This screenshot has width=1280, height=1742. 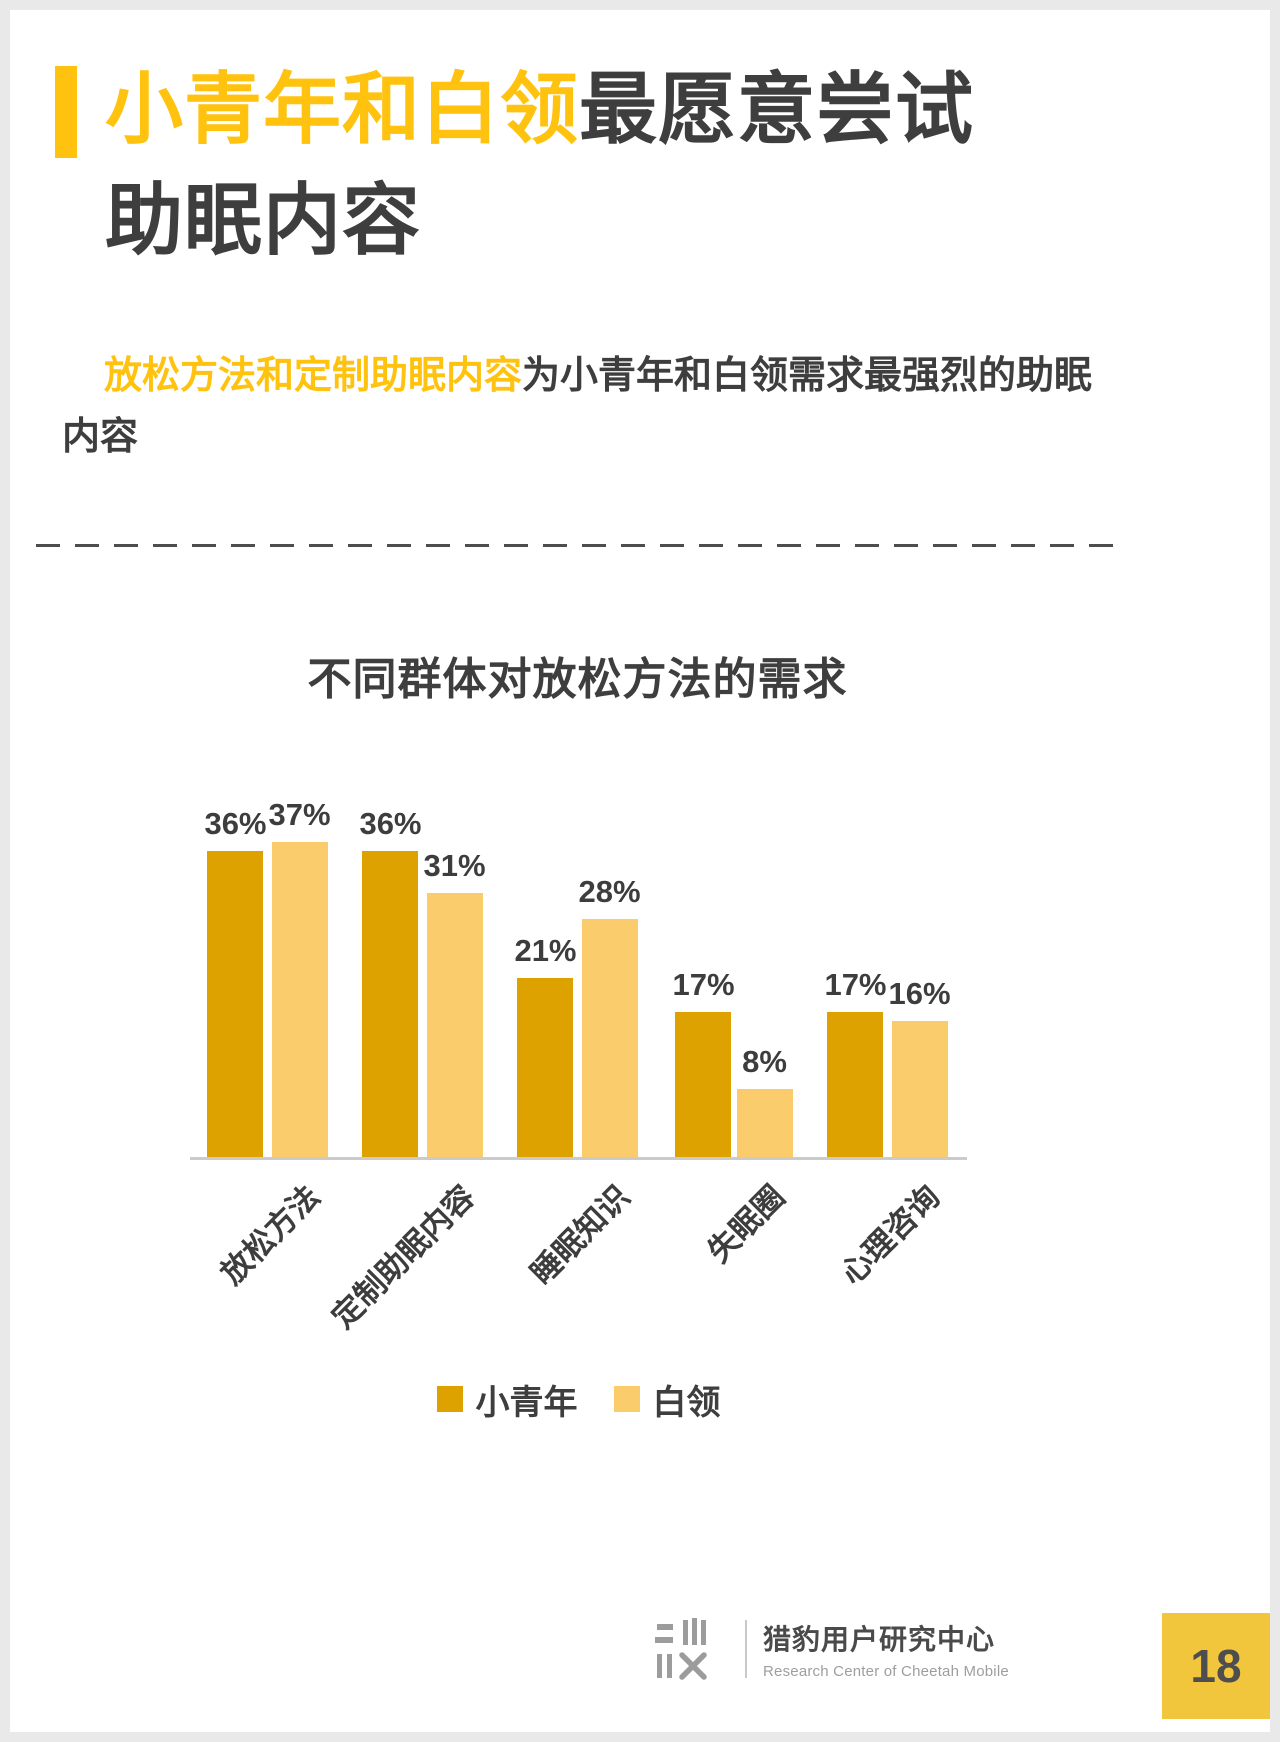 I want to click on subtitle: 放松方法和定制助眠内容为小青年和白领需求最强烈的助眠内容, so click(x=596, y=407).